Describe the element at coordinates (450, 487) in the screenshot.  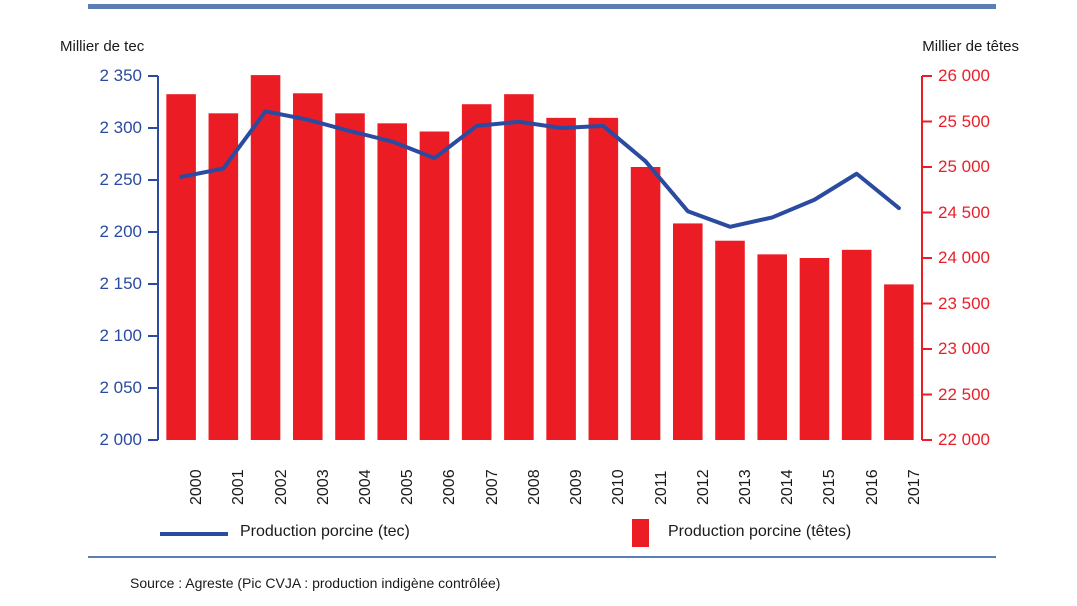
I see `year-label-2006: 2006` at that location.